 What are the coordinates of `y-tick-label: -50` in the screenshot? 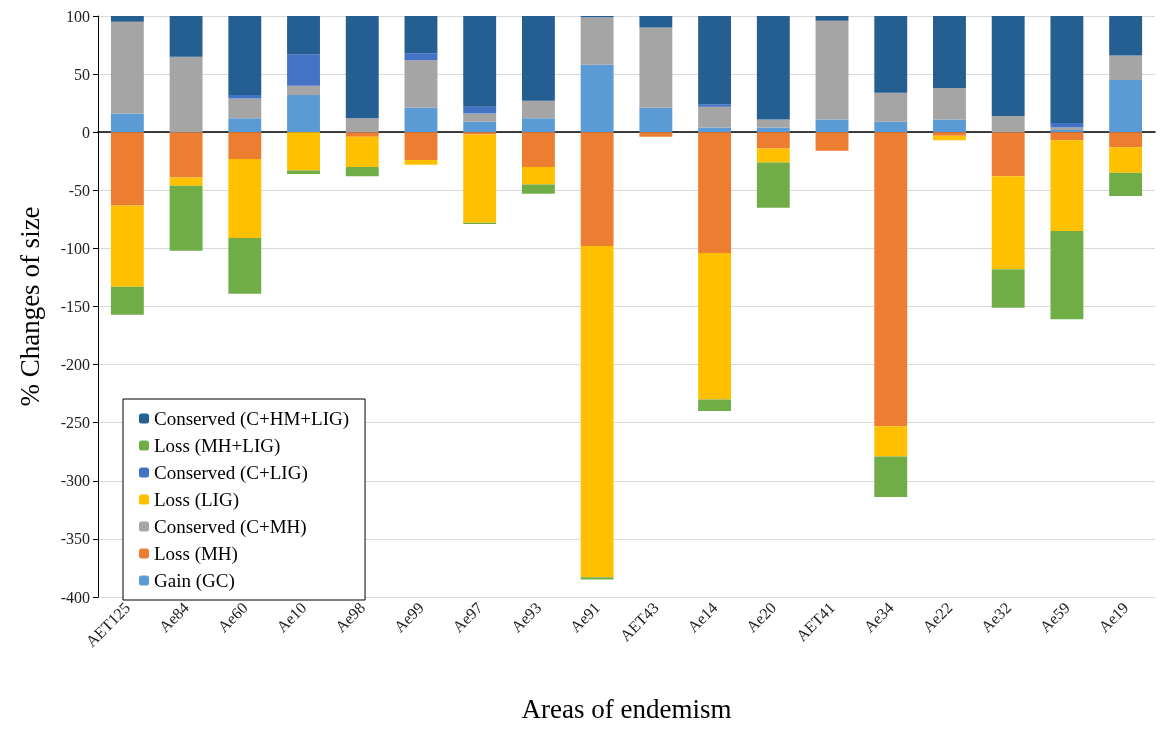 It's located at (79, 190).